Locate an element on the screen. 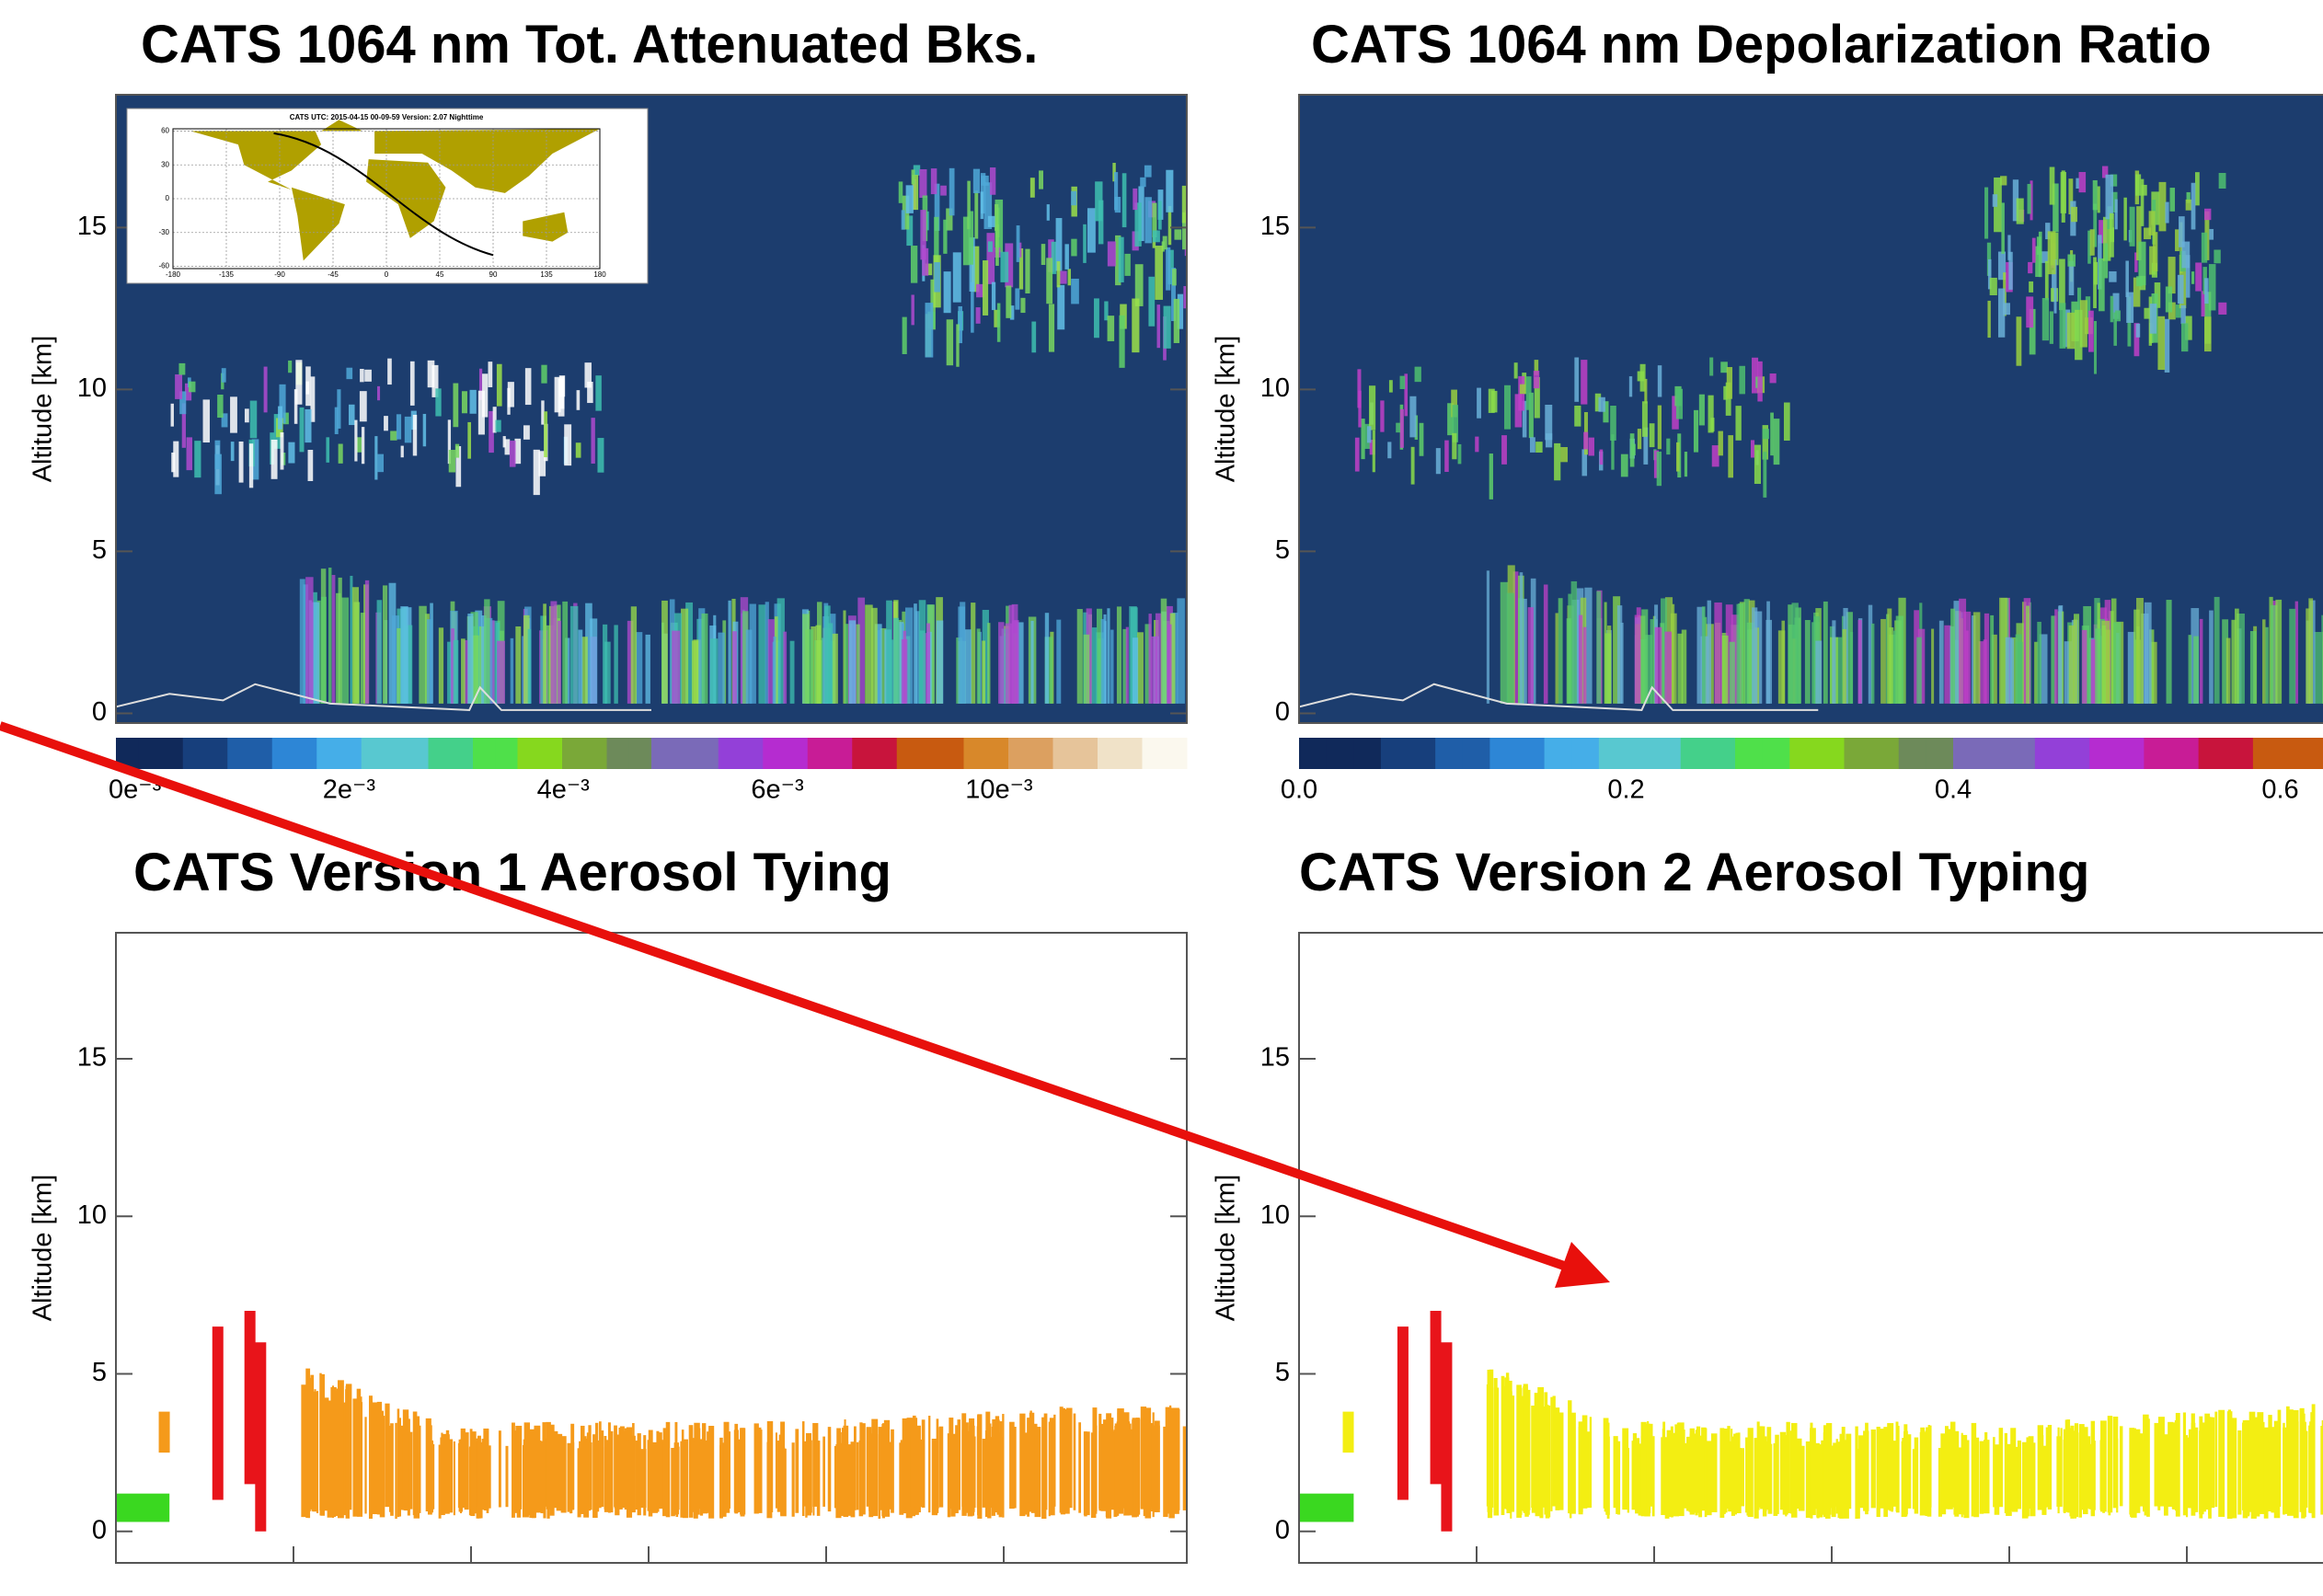 The image size is (2323, 1596). colorbar-label: 0.0 is located at coordinates (1299, 790).